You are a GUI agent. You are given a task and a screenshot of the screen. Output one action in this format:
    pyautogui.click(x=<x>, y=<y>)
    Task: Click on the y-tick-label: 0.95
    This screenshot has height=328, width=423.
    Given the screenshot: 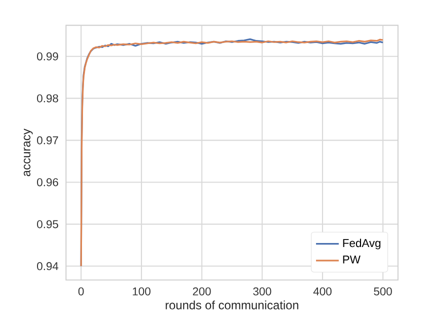 What is the action you would take?
    pyautogui.click(x=47, y=224)
    